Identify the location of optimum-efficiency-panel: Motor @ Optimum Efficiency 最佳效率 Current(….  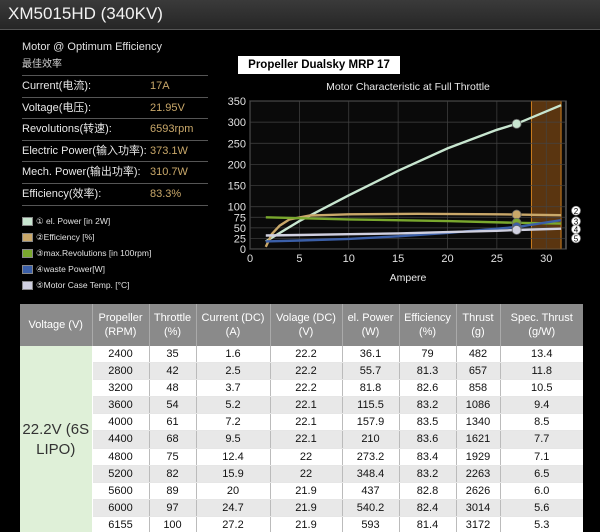
(115, 122).